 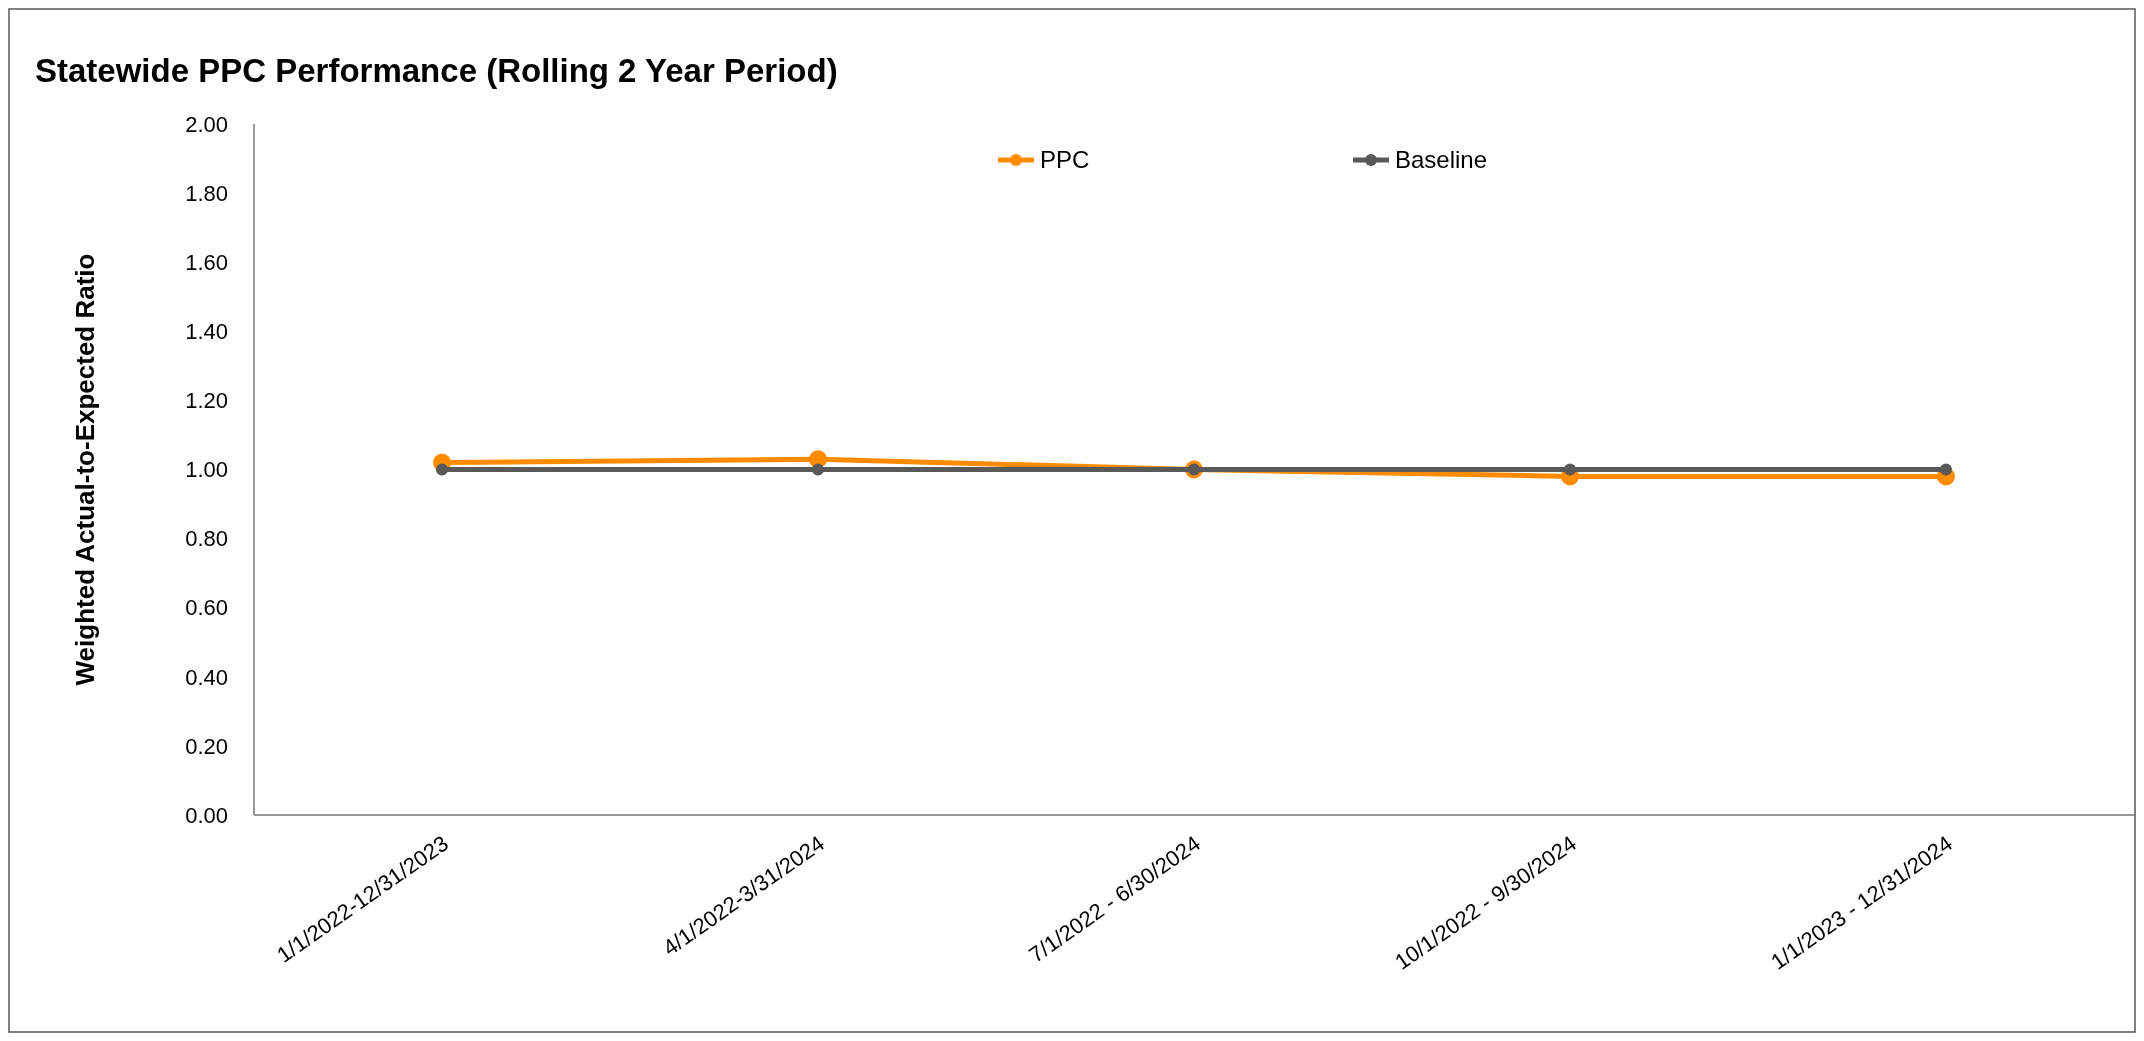 I want to click on y-tick-label: 1.00, so click(x=206, y=470).